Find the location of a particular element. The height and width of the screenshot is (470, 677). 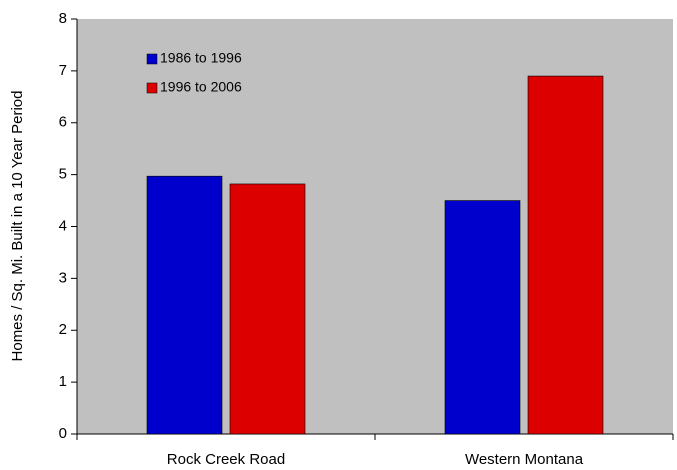

y-tick-label: 6 is located at coordinates (63, 122).